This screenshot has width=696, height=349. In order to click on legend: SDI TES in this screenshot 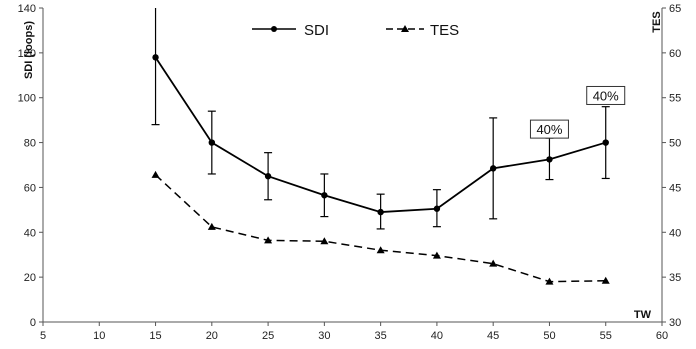, I will do `click(355, 30)`.